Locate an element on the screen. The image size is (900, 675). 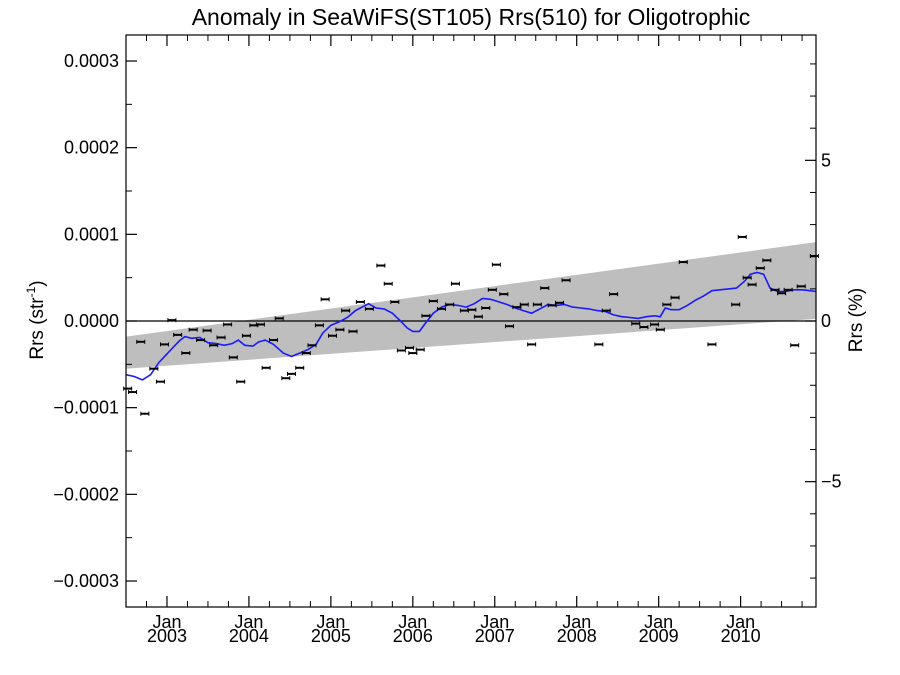
trend-line is located at coordinates (471, 326).